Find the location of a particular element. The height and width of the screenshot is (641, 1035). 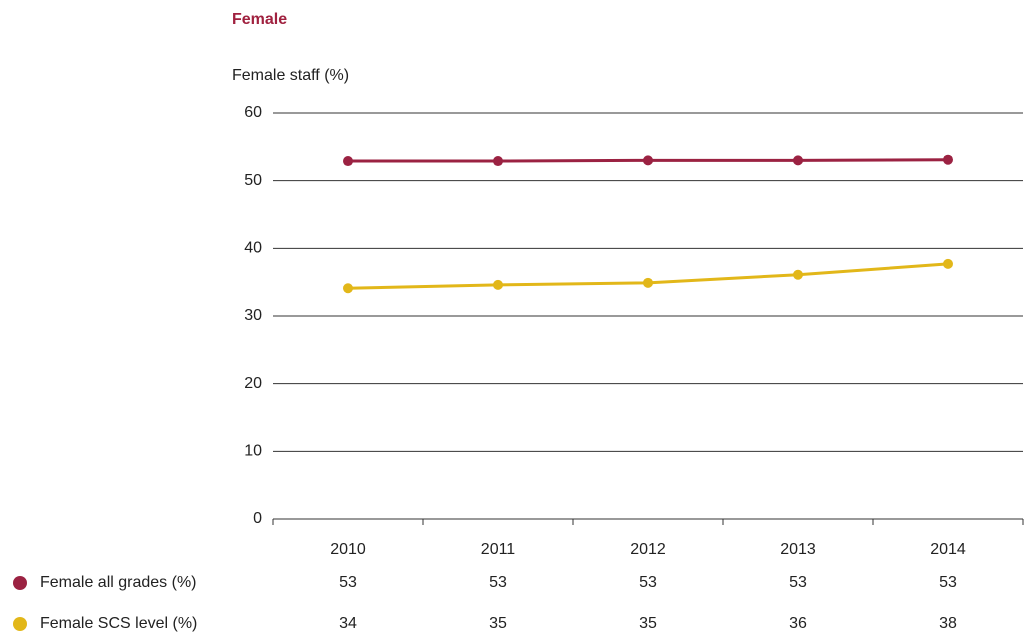

legend-label: Female SCS level (%) is located at coordinates (118, 623).